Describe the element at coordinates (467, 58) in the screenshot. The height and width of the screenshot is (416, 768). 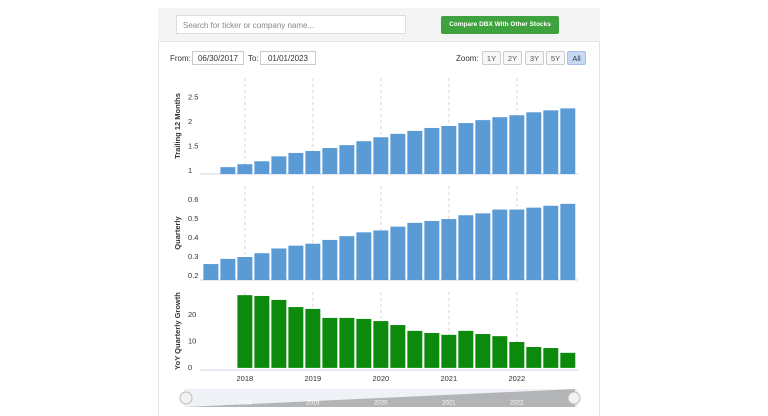
I see `zoom-label: Zoom:` at that location.